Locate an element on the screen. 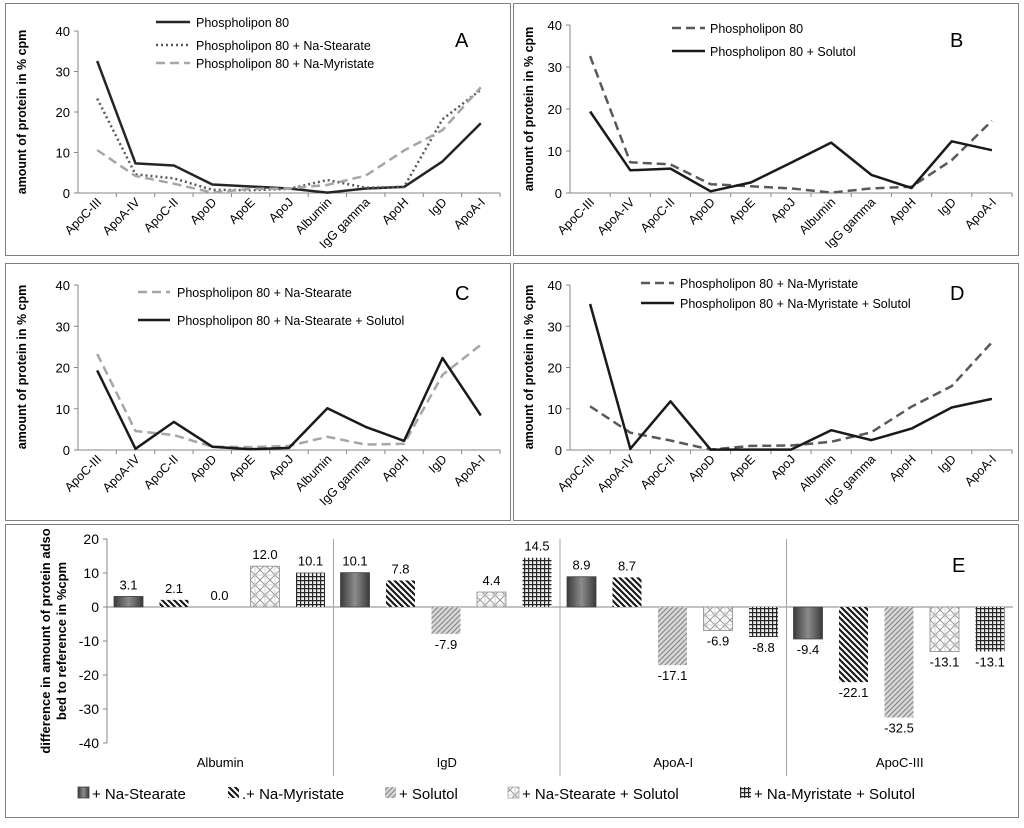  legend-label-na-stearate: + Na-Stearate is located at coordinates (139, 794).